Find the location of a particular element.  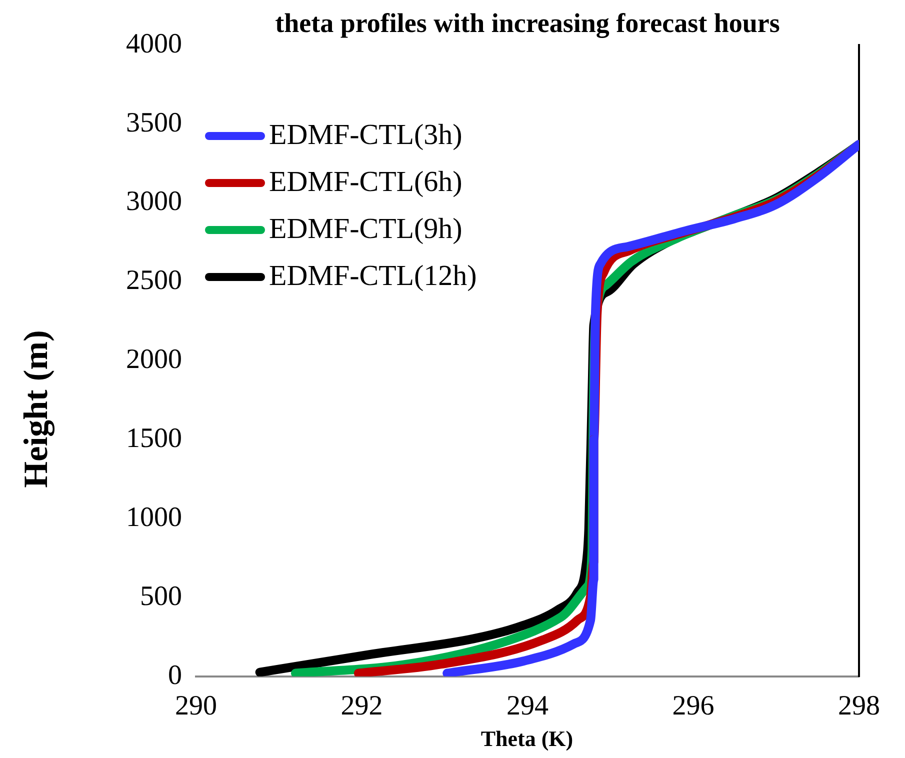

y-axis-title: Height (m) is located at coordinates (37, 409).